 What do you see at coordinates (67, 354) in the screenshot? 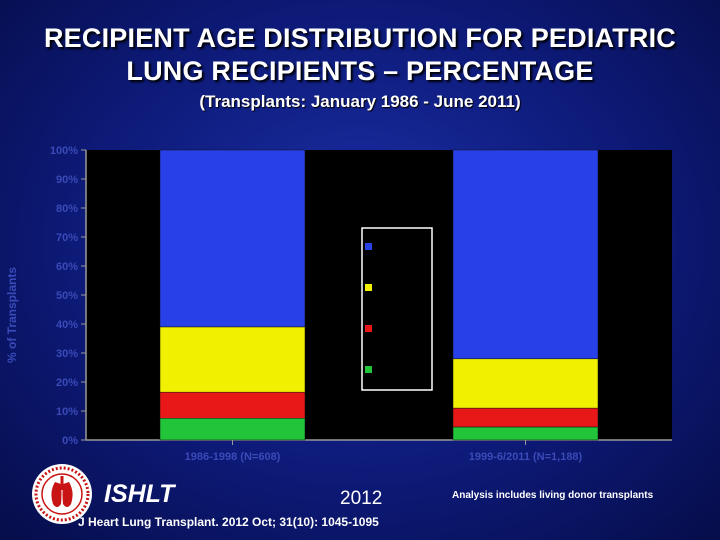
I see `y-tick-label: 30%` at bounding box center [67, 354].